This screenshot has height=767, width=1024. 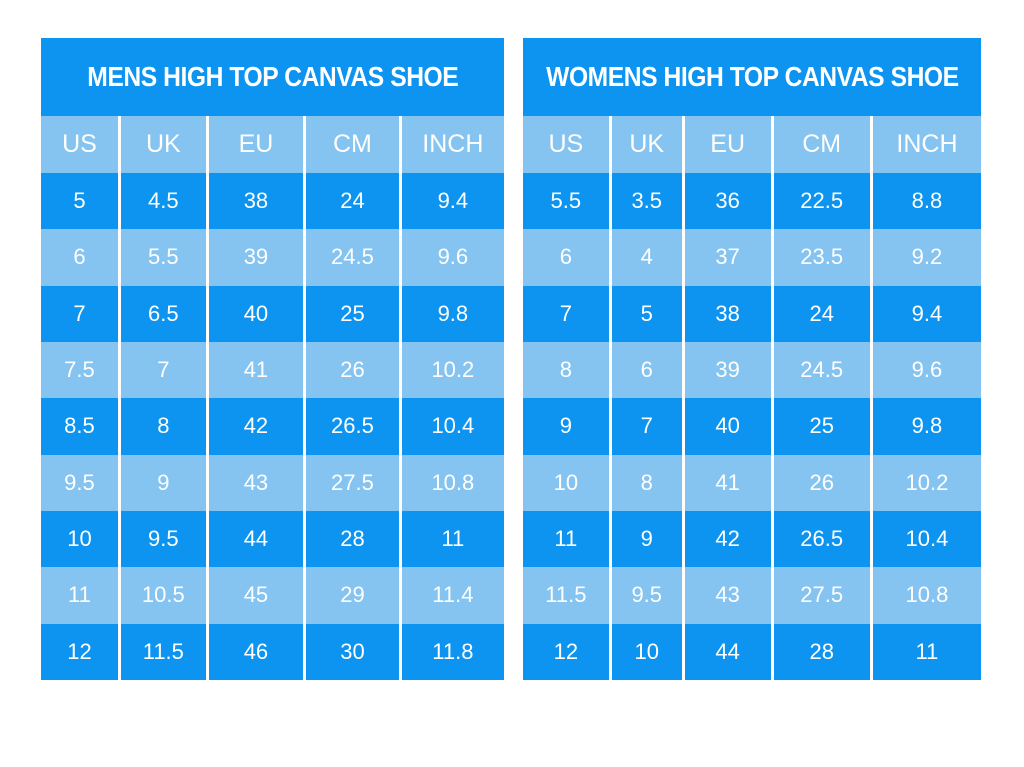 I want to click on size-cell: 10.5, so click(x=163, y=595).